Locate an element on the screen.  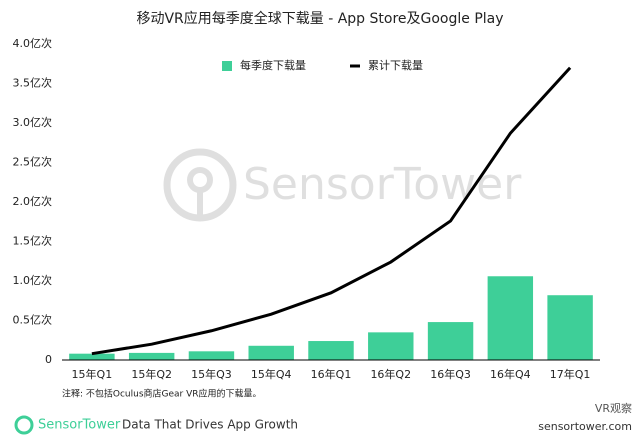
x-tick-label: 16年Q3 is located at coordinates (450, 374).